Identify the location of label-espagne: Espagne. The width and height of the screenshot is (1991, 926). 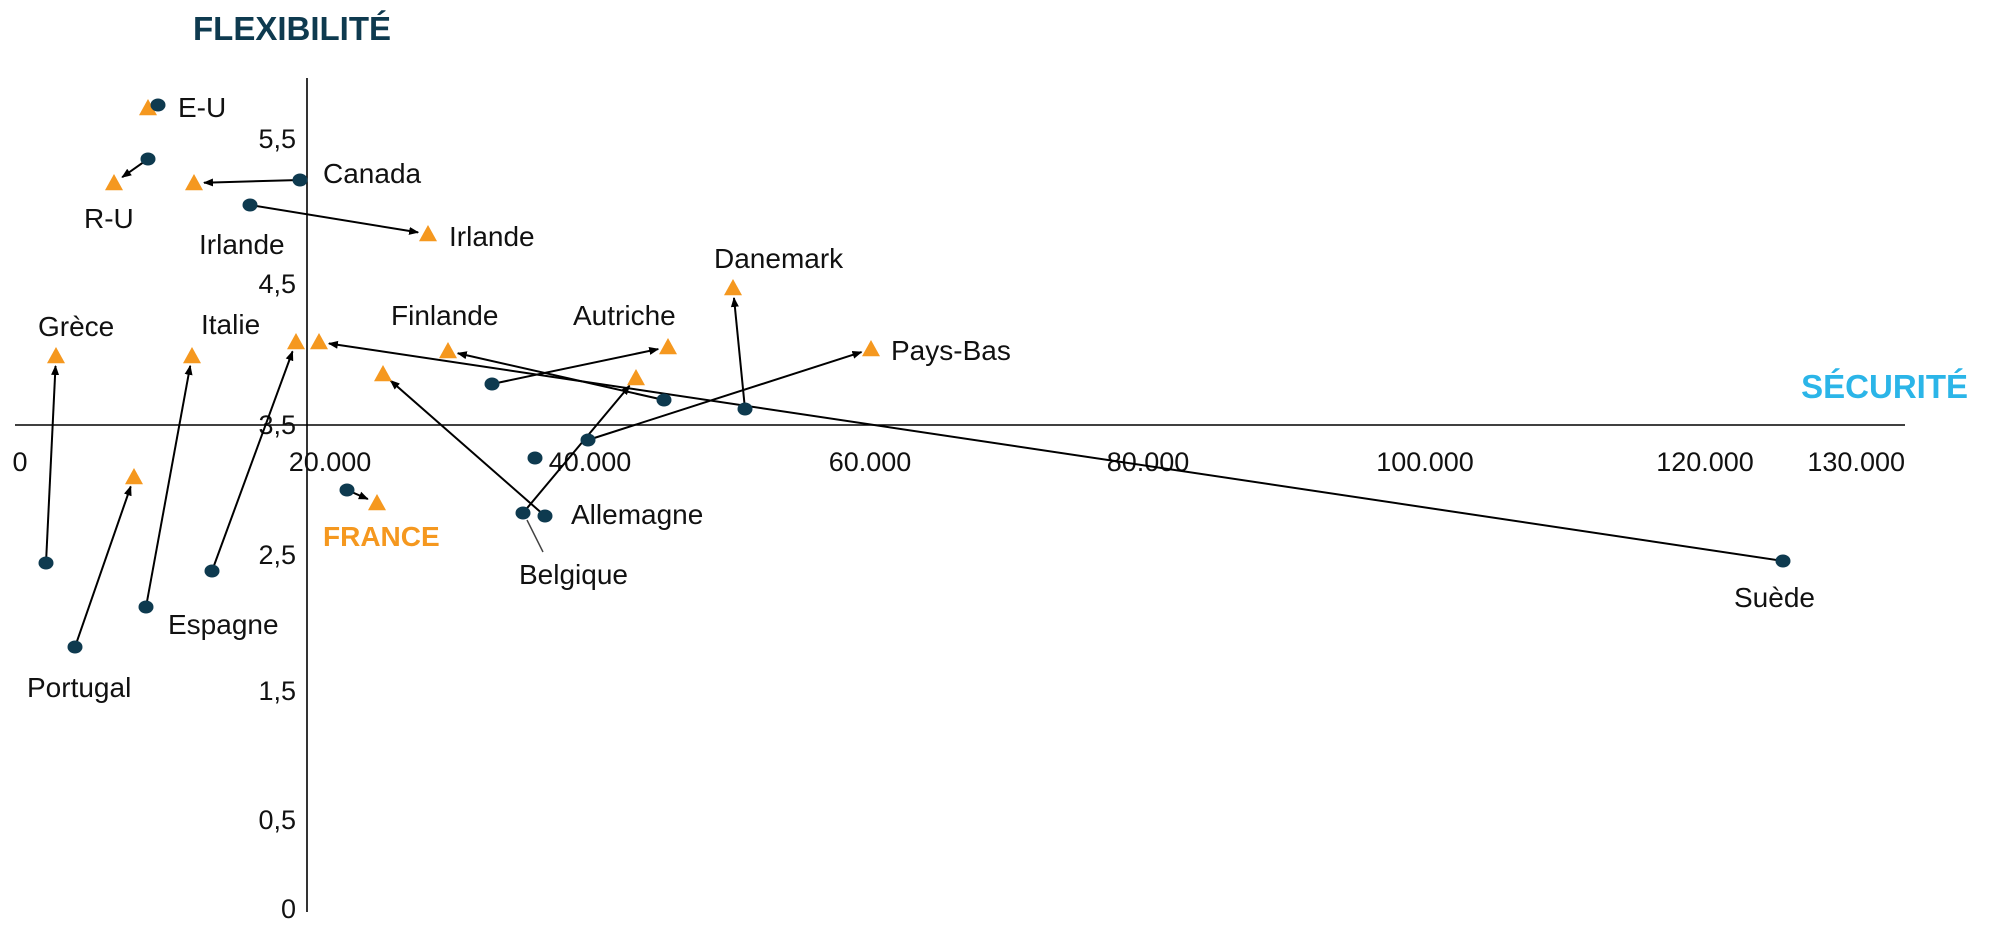
(223, 624).